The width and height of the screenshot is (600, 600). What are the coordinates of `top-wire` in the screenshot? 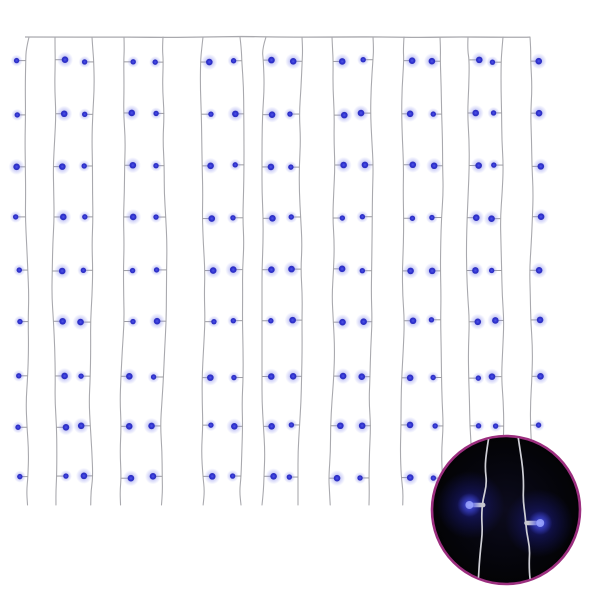 It's located at (277, 37).